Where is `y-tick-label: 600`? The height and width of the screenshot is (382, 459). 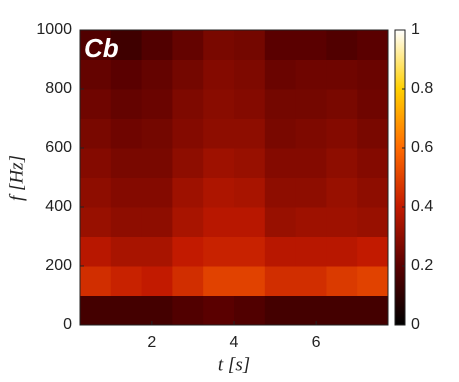
y-tick-label: 600 is located at coordinates (58, 147).